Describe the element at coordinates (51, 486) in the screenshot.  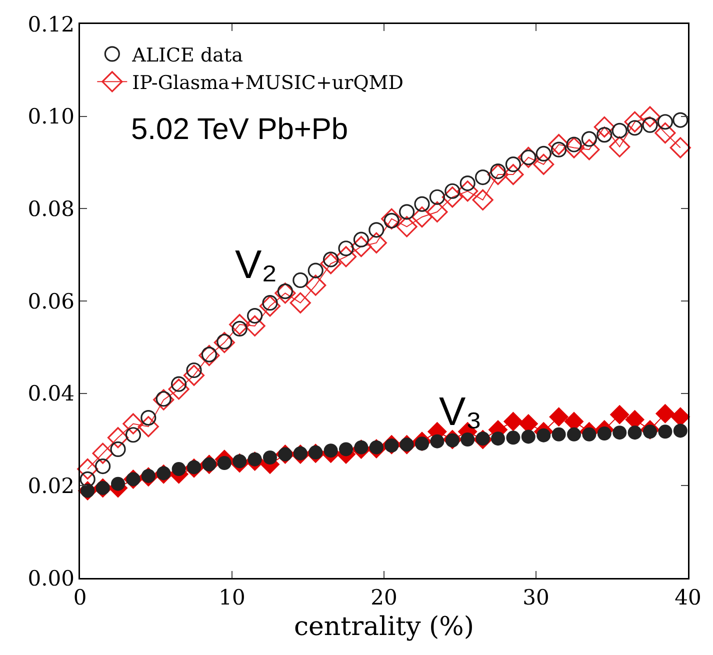
I see `y-tick-label: 0.02` at that location.